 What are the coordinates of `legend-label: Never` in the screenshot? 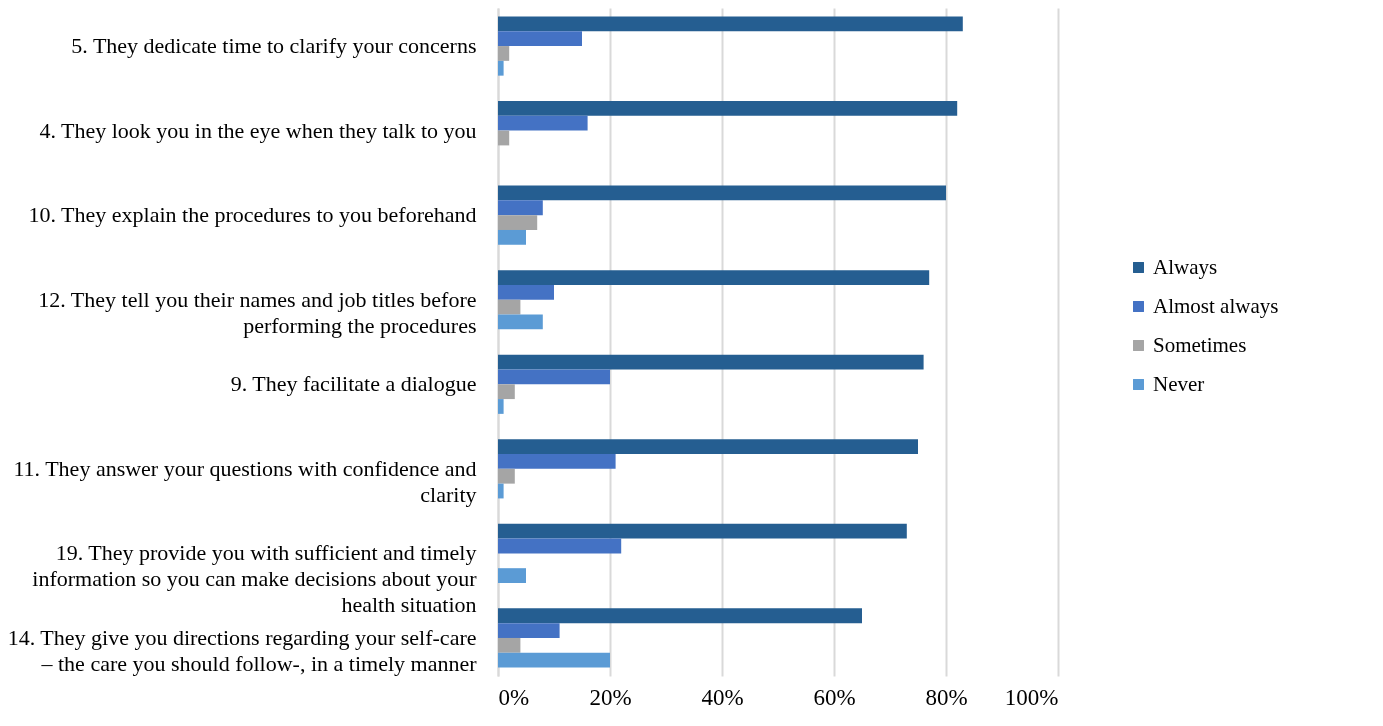 It's located at (1179, 383).